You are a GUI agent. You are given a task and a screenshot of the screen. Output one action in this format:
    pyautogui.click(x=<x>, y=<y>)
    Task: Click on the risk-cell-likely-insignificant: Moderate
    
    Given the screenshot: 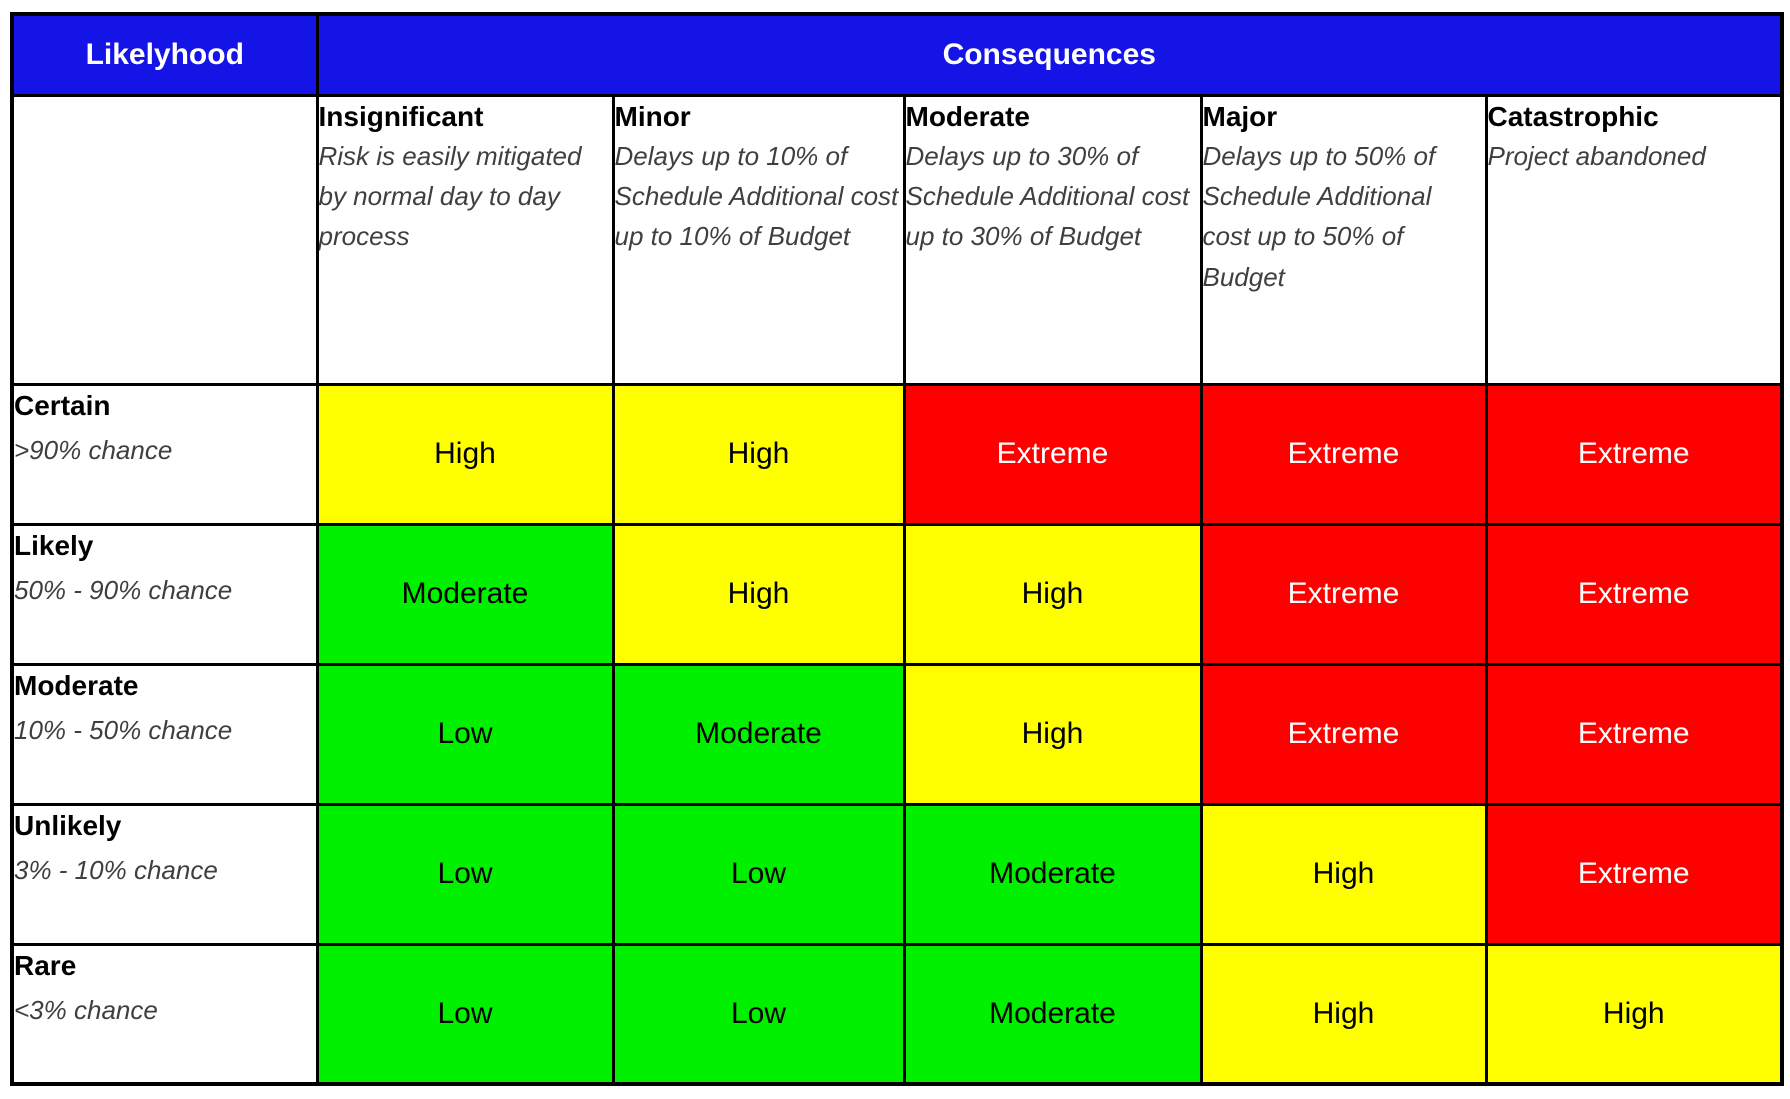 What is the action you would take?
    pyautogui.click(x=465, y=594)
    